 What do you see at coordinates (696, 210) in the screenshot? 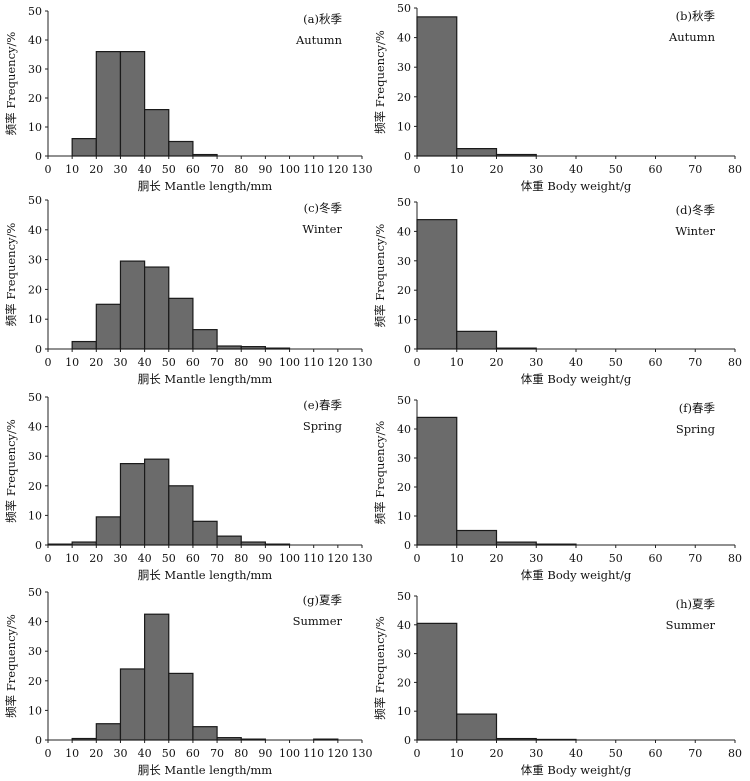
I see `panel-label: (d)冬季` at bounding box center [696, 210].